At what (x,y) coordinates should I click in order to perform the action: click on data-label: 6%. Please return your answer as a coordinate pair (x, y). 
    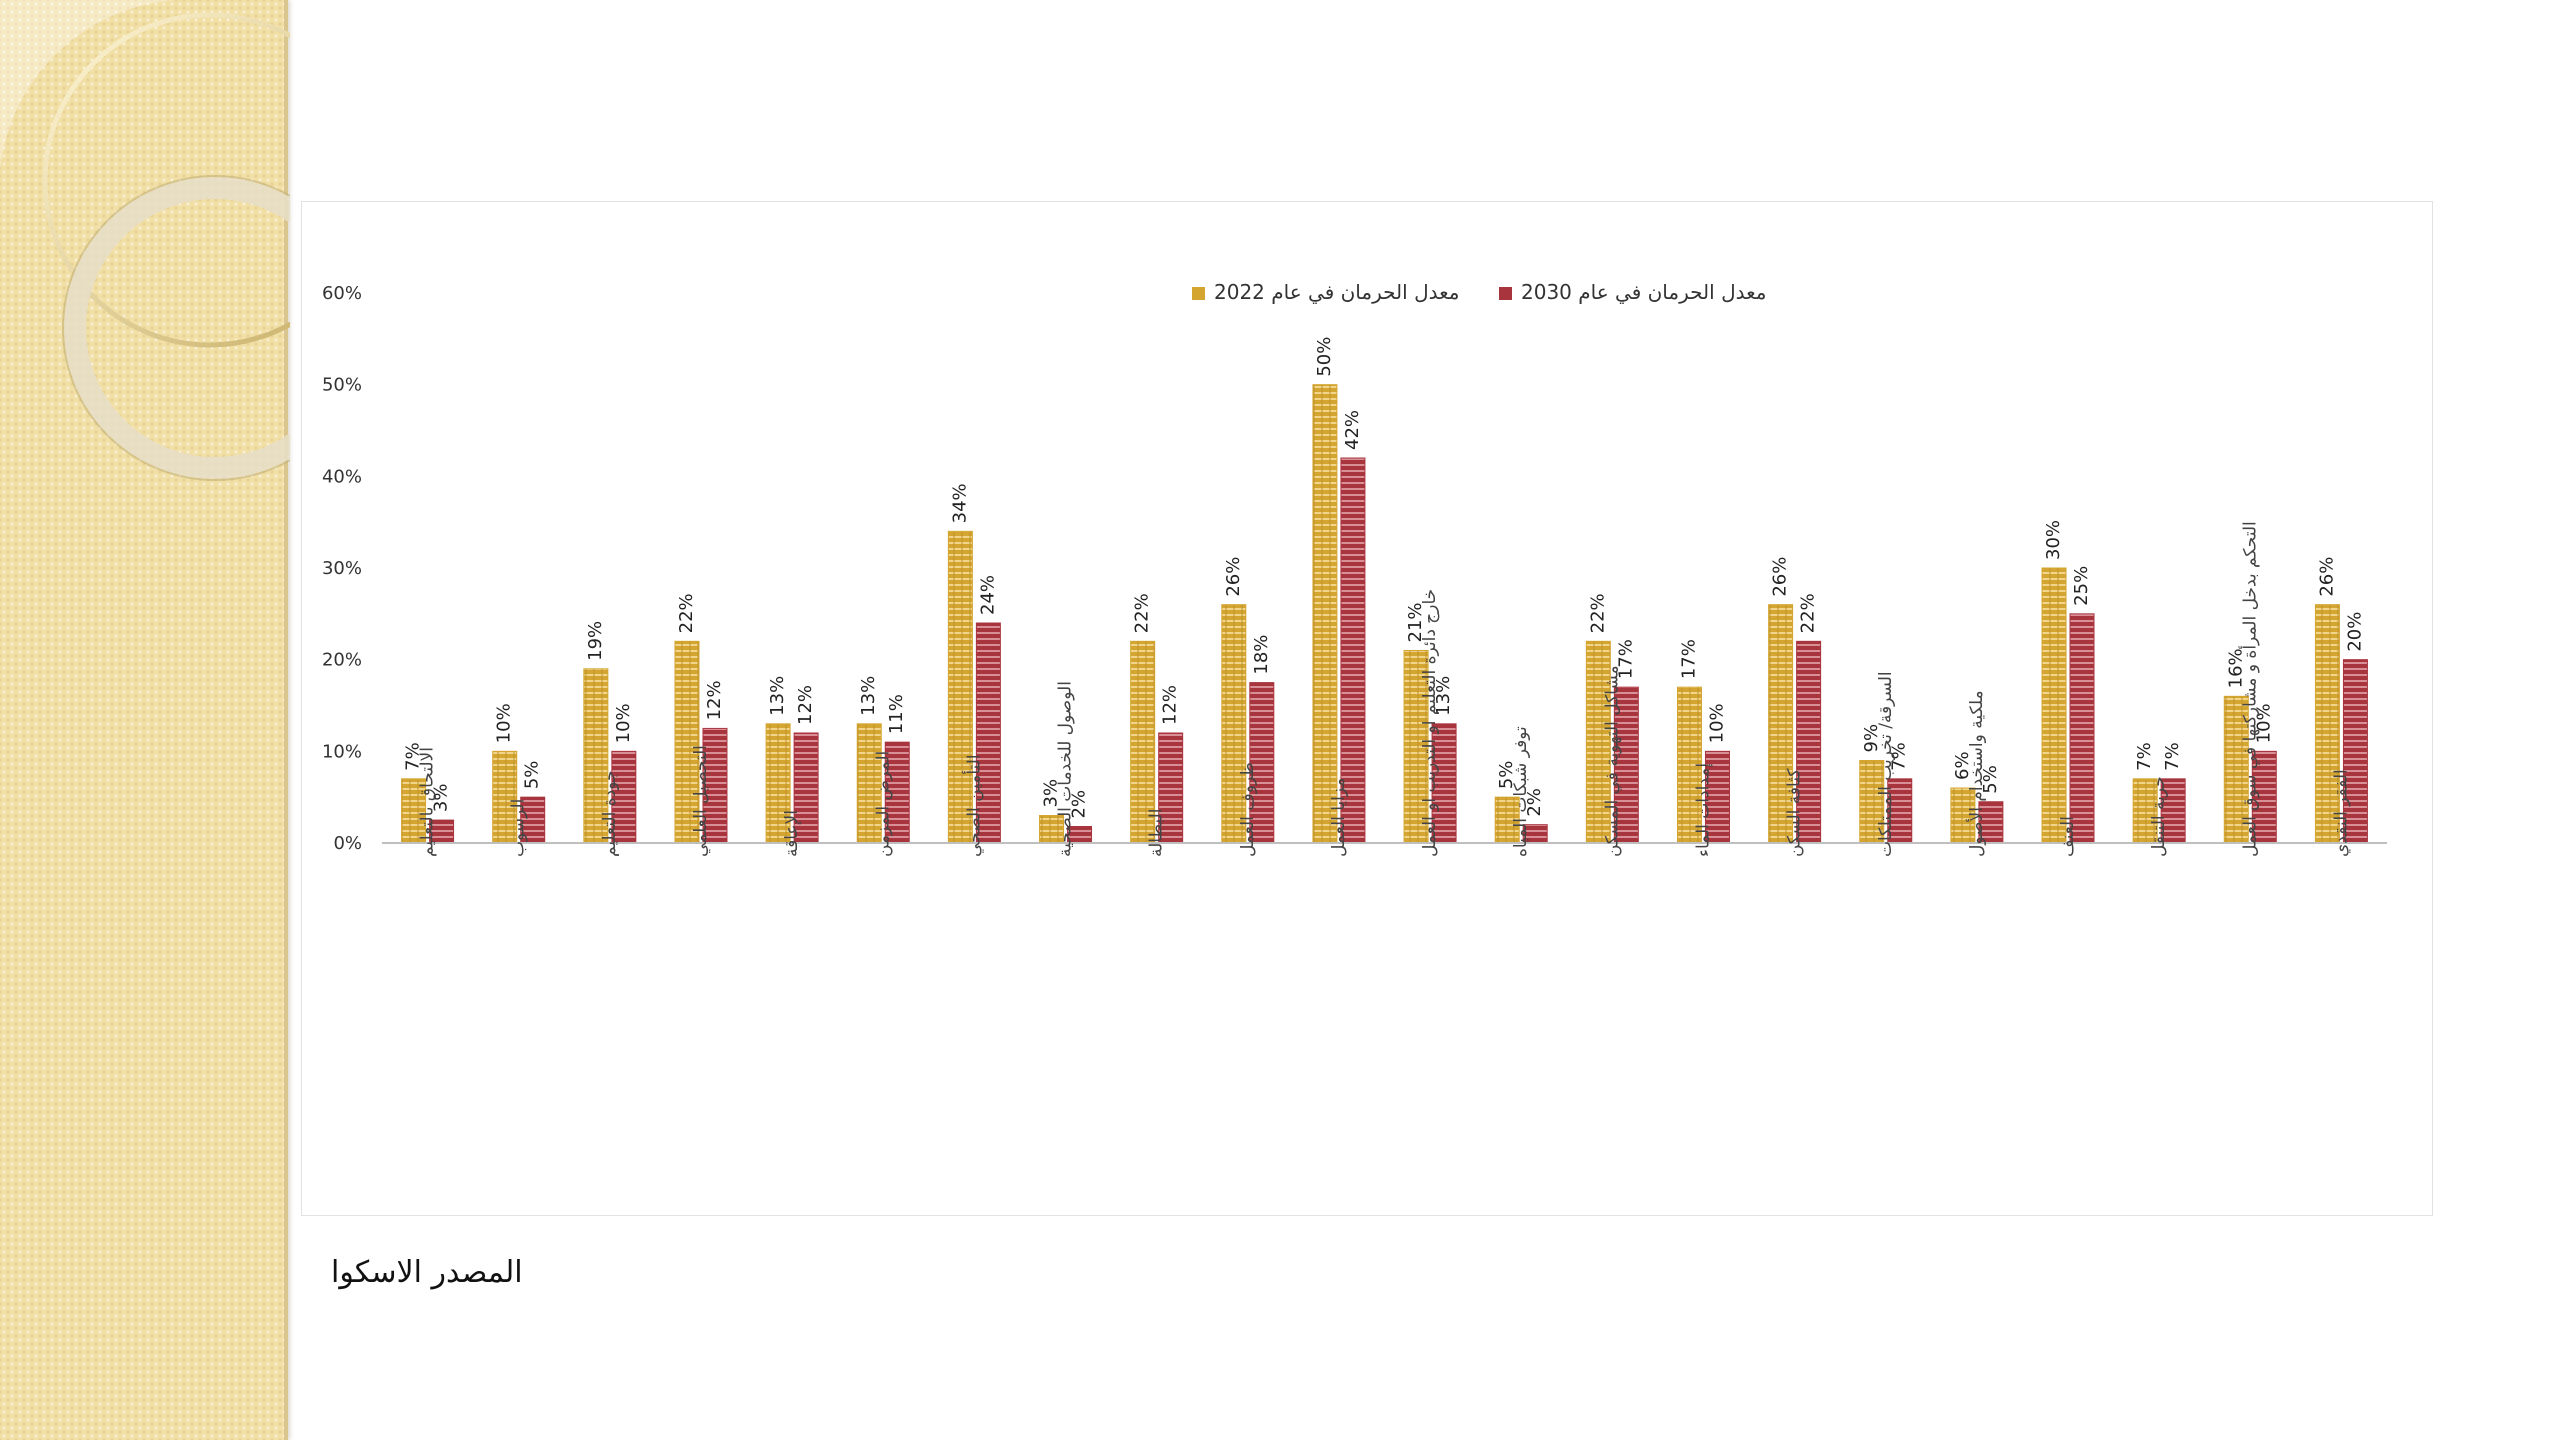
    Looking at the image, I should click on (1962, 765).